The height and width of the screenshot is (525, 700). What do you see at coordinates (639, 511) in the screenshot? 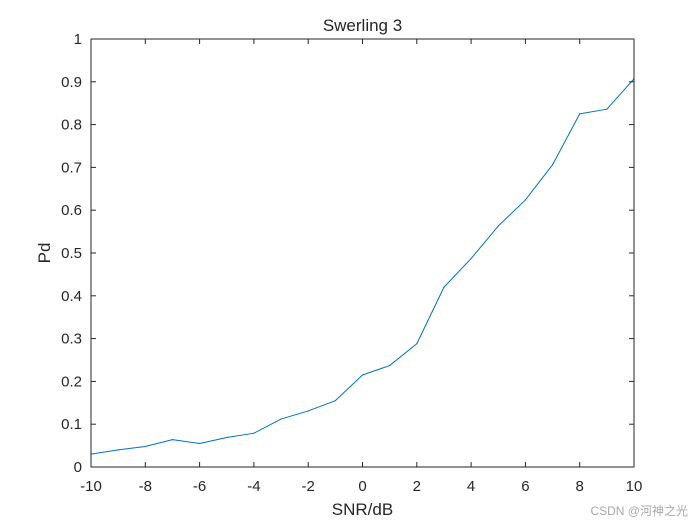
I see `watermark-text: CSDN @河神之光` at bounding box center [639, 511].